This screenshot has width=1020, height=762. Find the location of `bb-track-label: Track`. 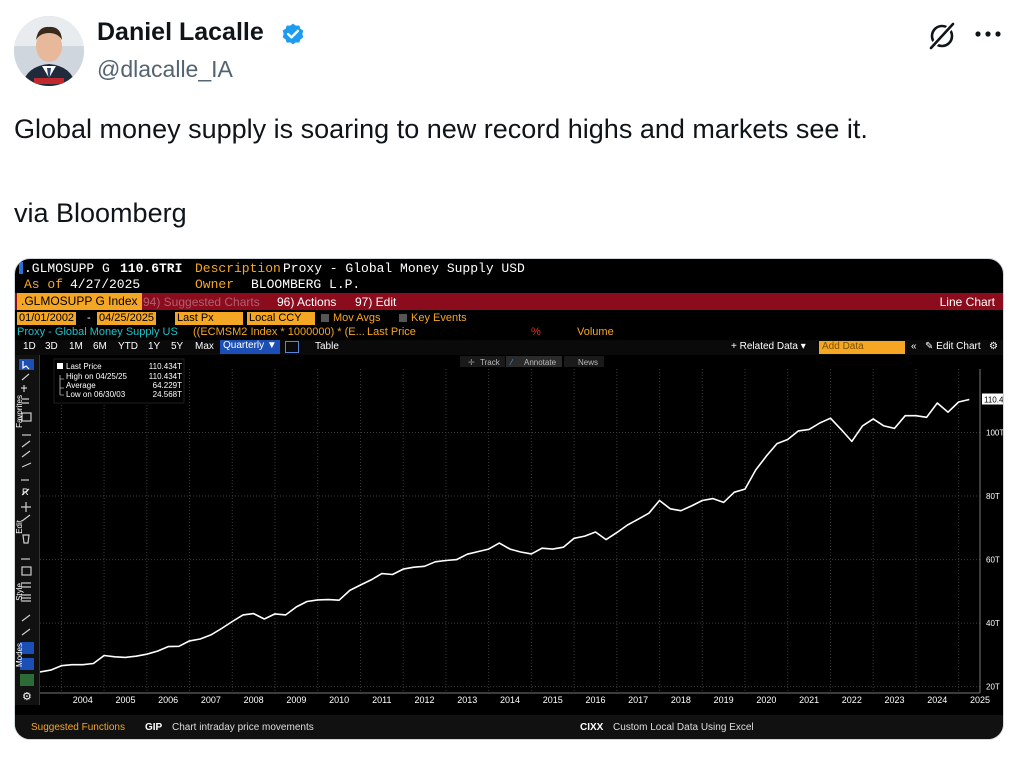

bb-track-label: Track is located at coordinates (490, 362).